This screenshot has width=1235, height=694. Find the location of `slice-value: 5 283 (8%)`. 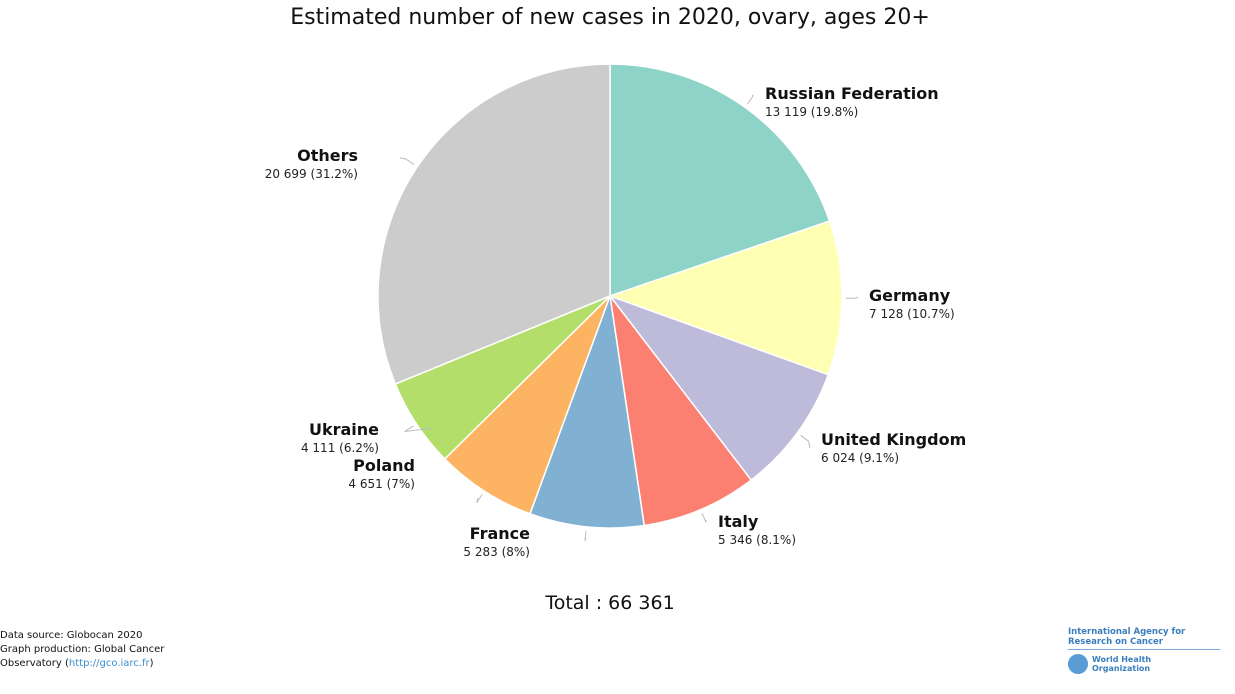

slice-value: 5 283 (8%) is located at coordinates (496, 552).